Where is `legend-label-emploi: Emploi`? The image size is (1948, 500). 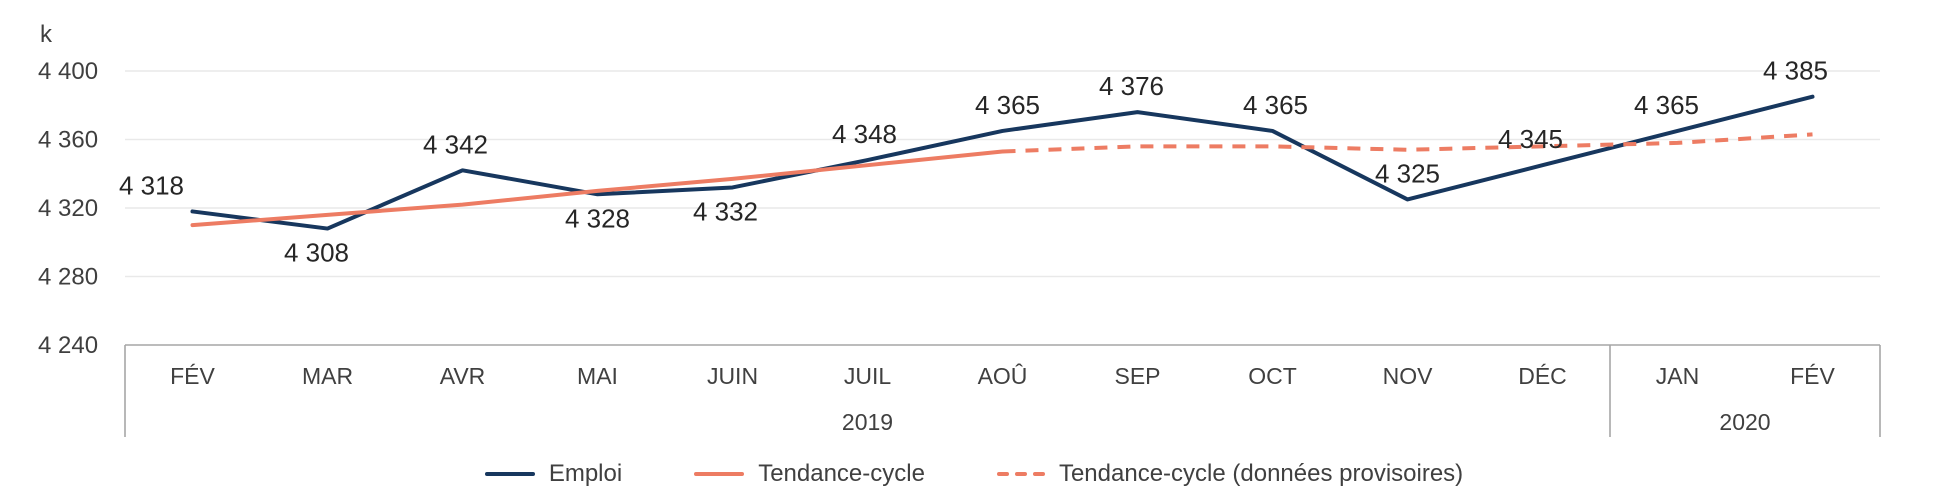
legend-label-emploi: Emploi is located at coordinates (585, 473).